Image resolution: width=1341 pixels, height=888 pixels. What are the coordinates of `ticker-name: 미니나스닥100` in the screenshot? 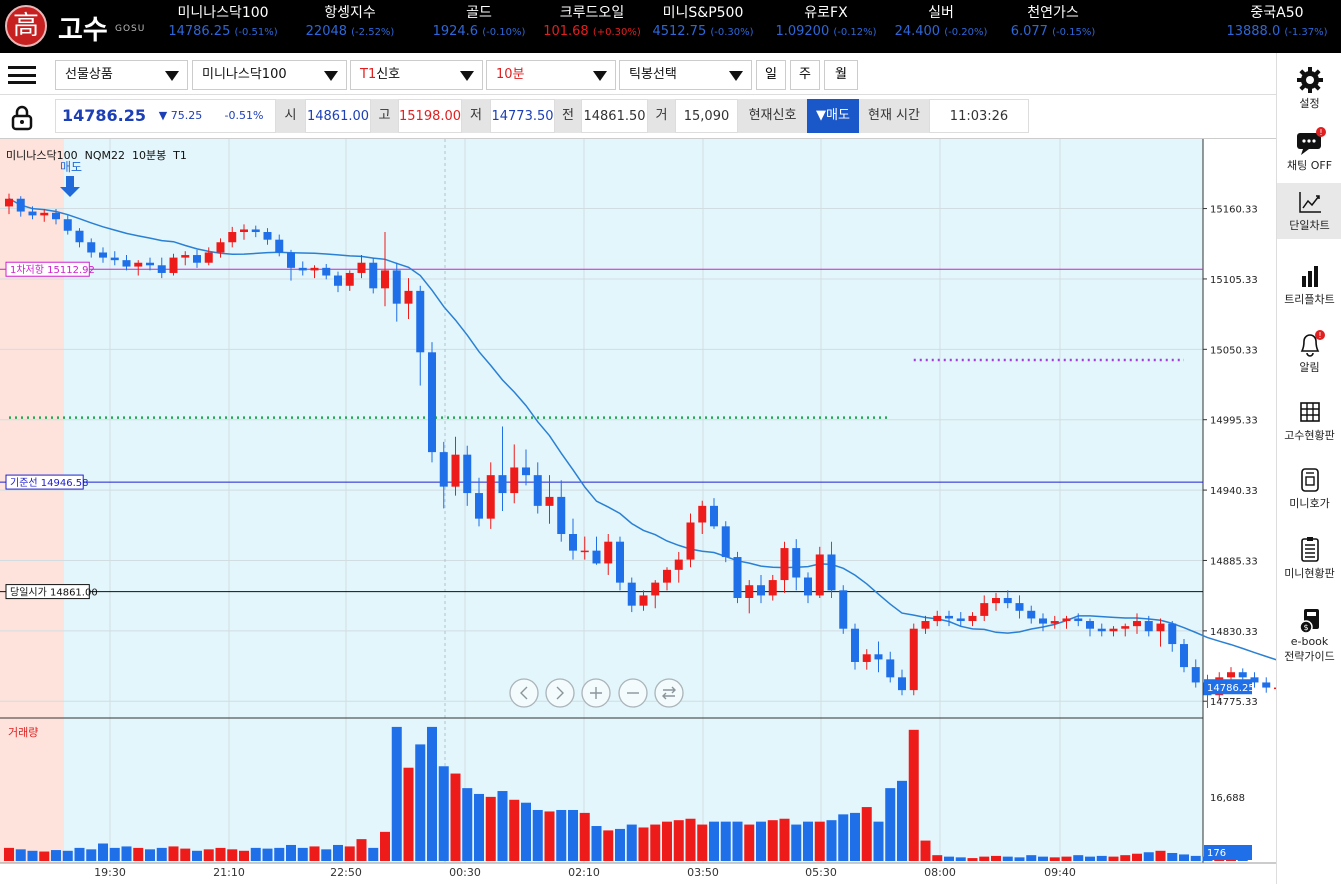 It's located at (223, 13).